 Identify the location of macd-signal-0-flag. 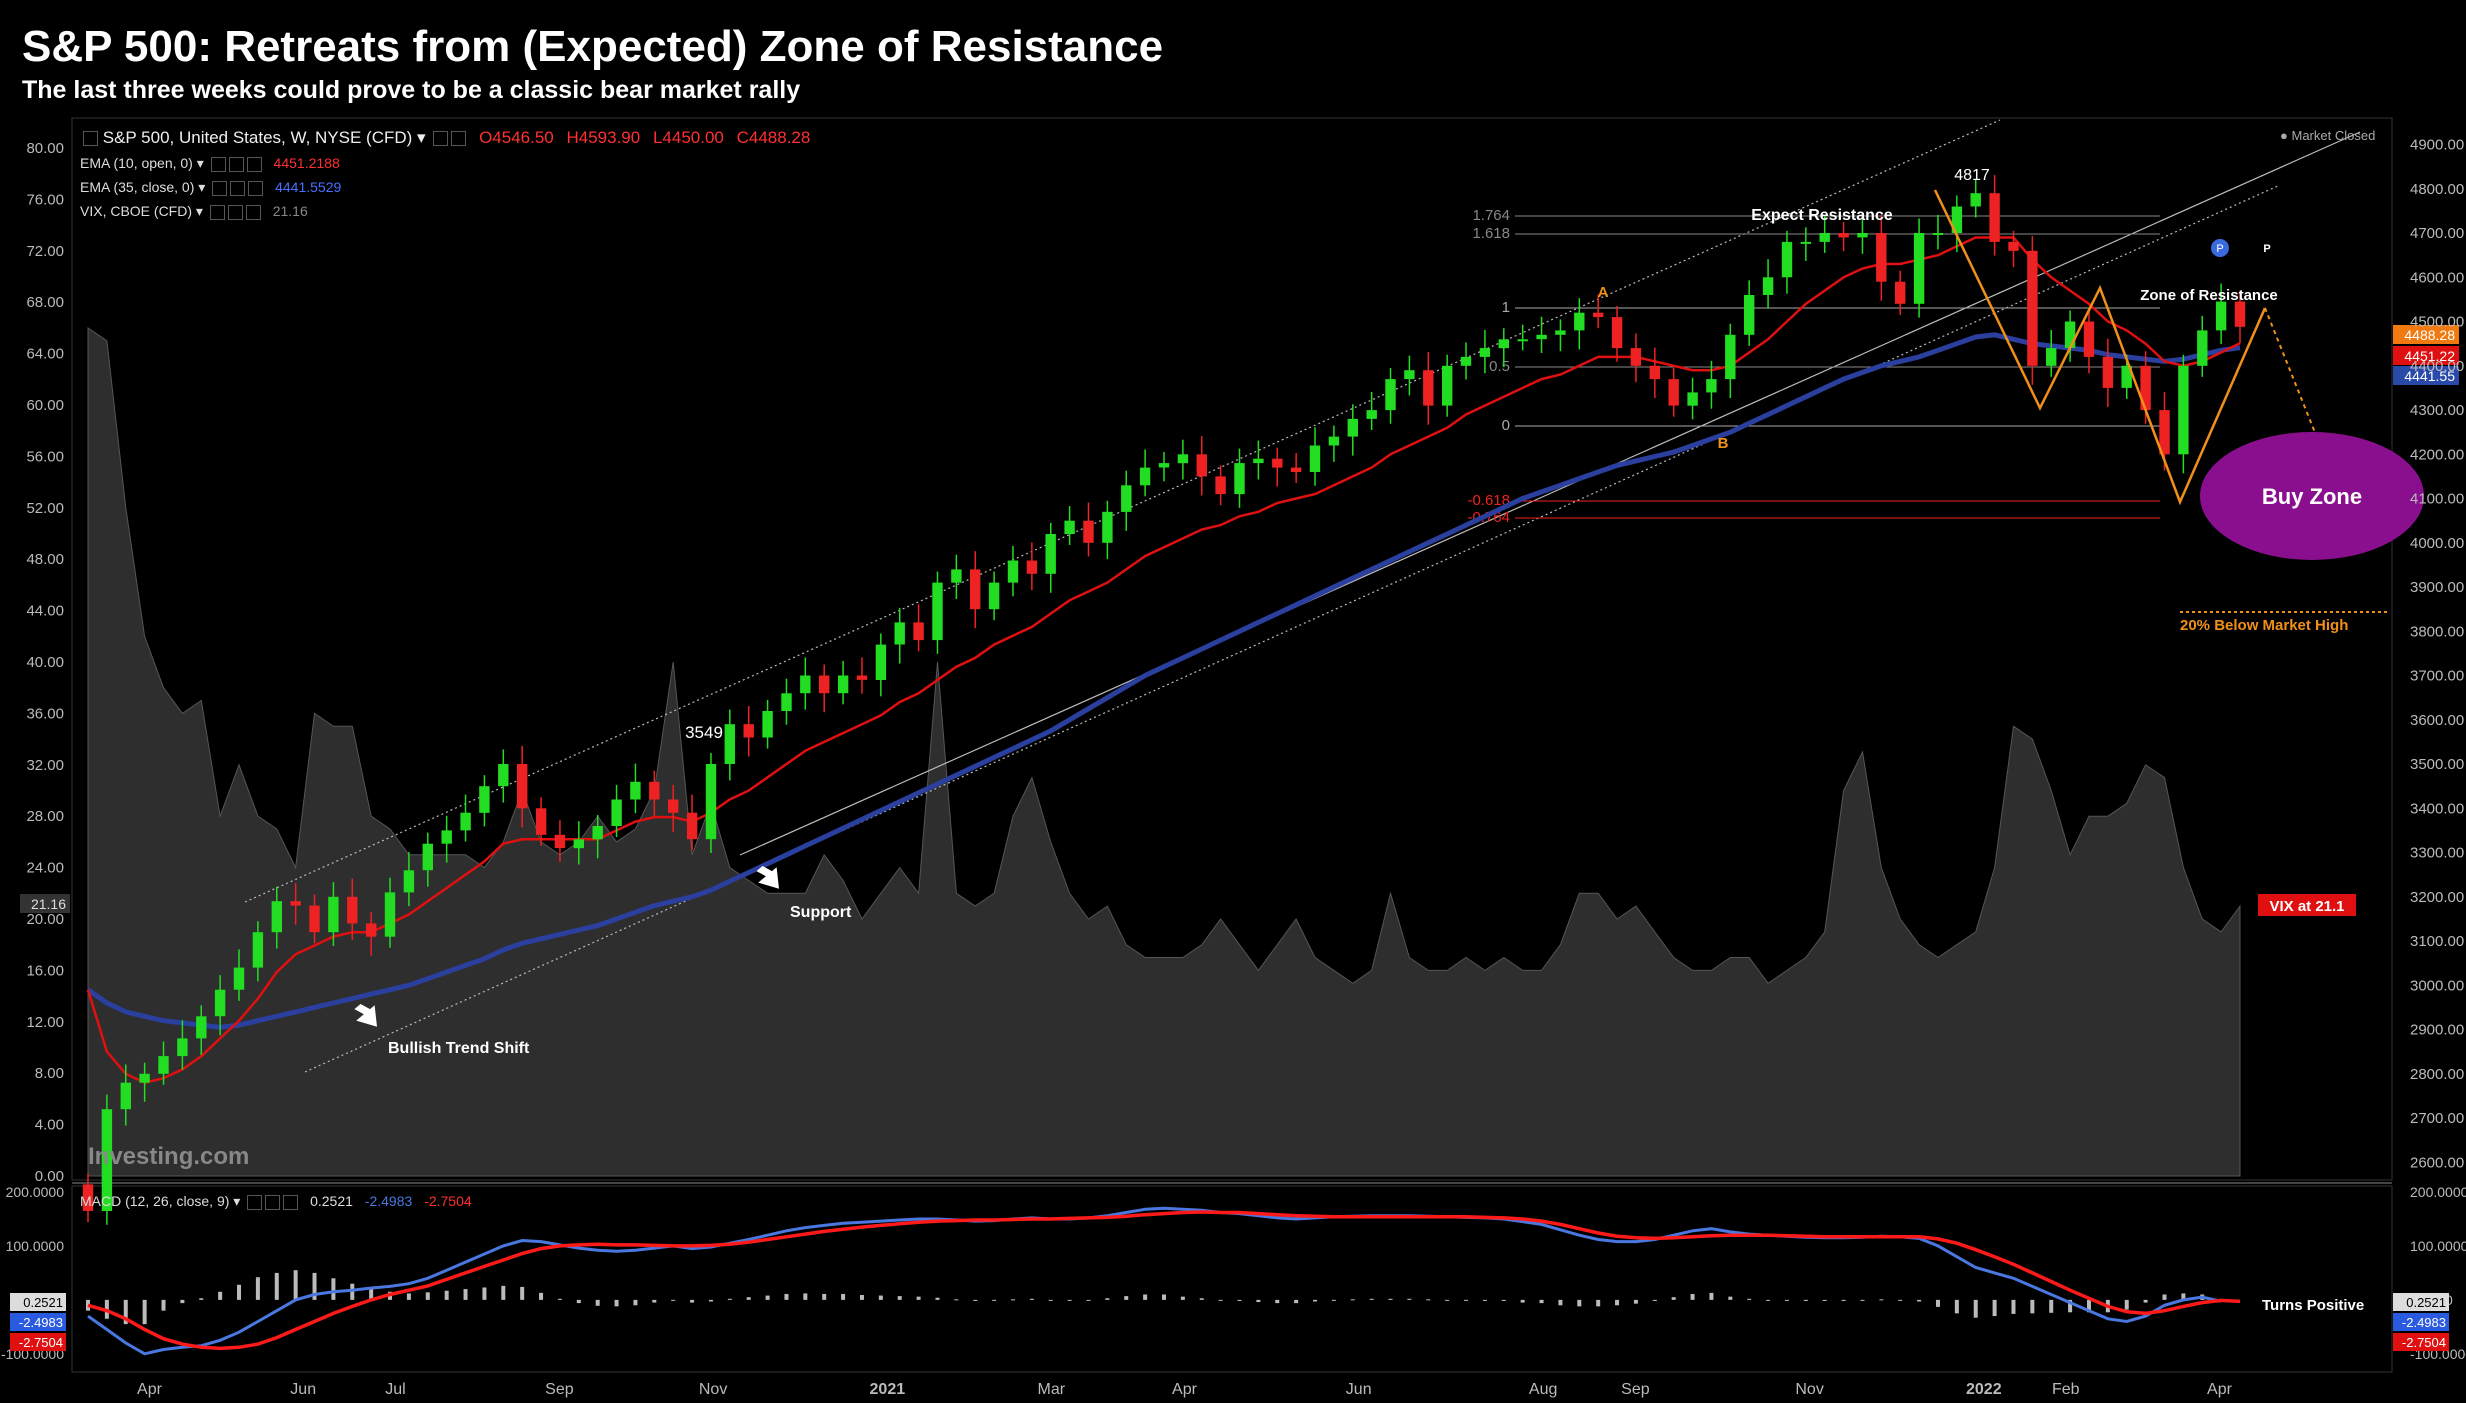
(2421, 1342).